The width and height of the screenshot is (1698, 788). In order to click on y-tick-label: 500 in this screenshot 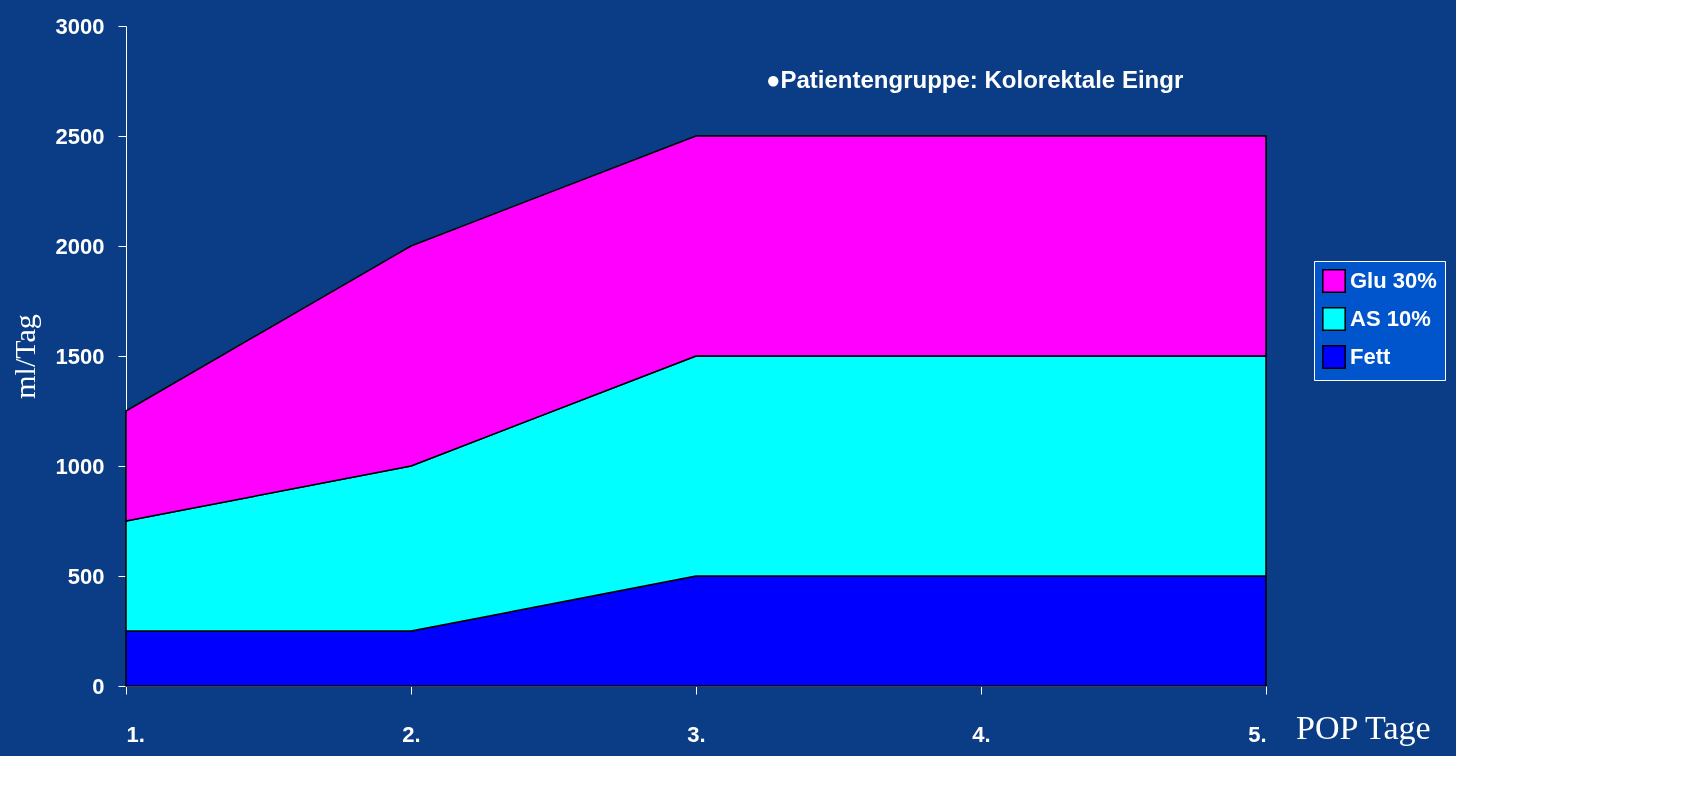, I will do `click(86, 576)`.